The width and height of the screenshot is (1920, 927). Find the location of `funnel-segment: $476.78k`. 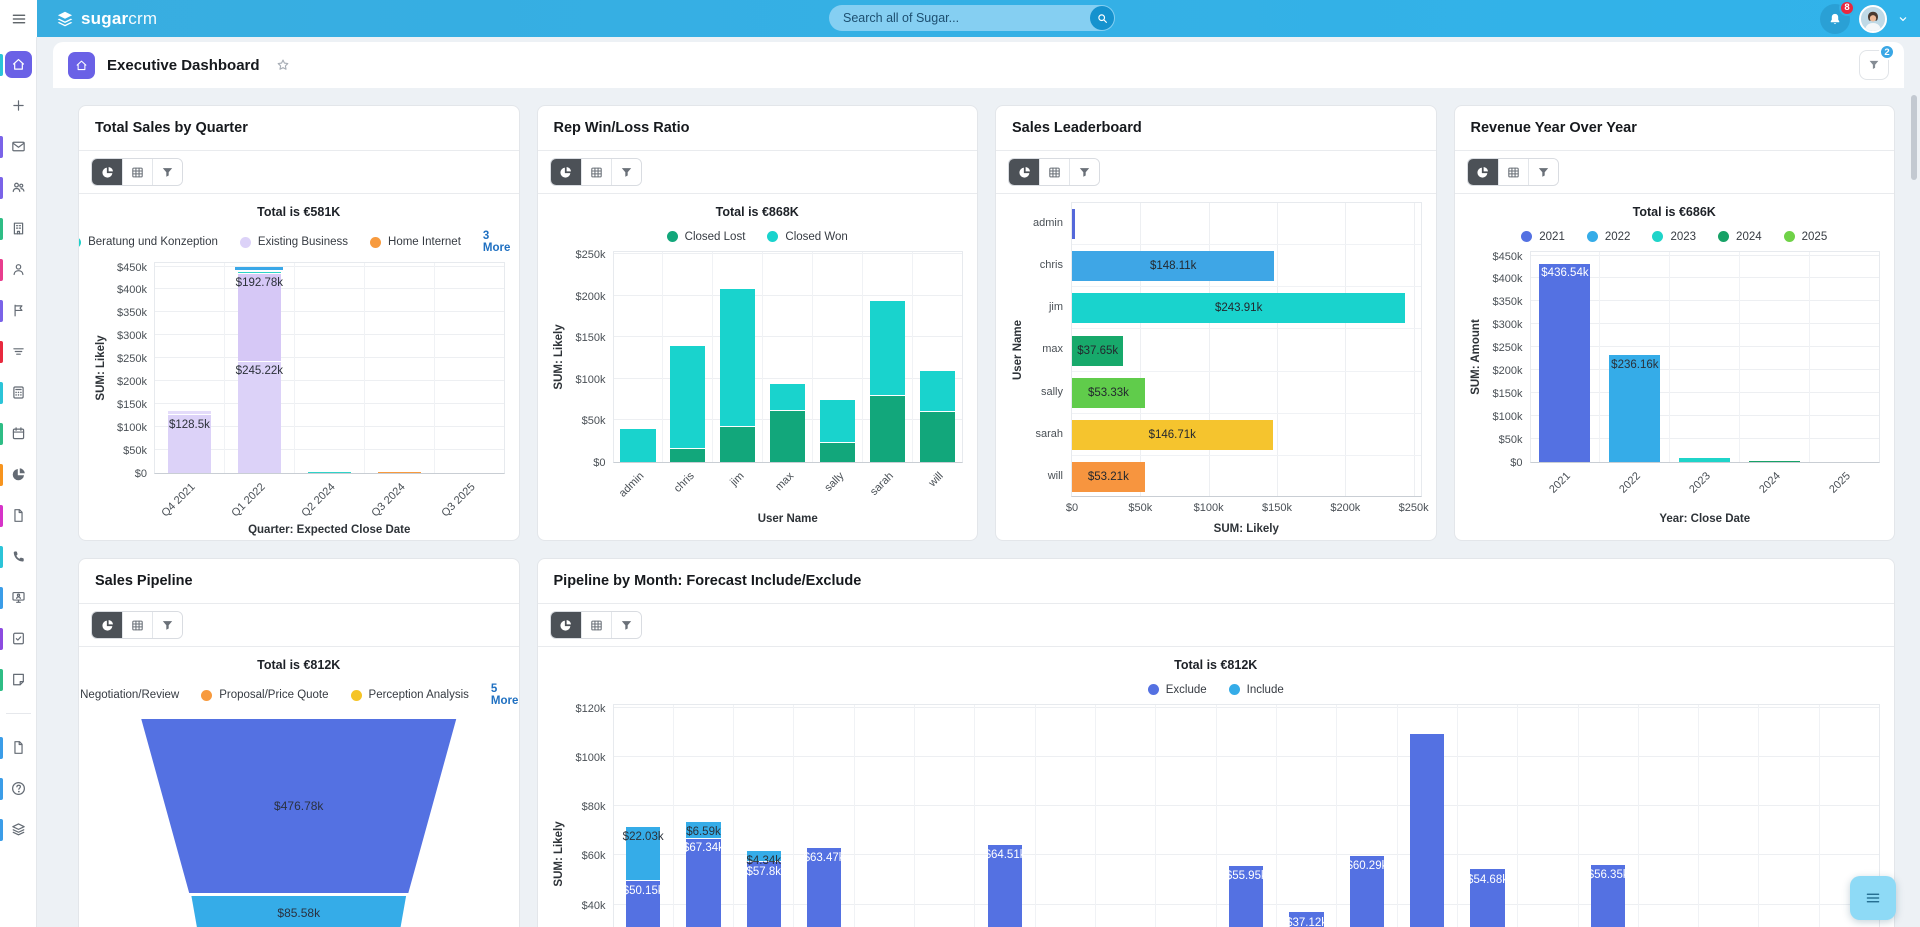

funnel-segment: $476.78k is located at coordinates (299, 806).